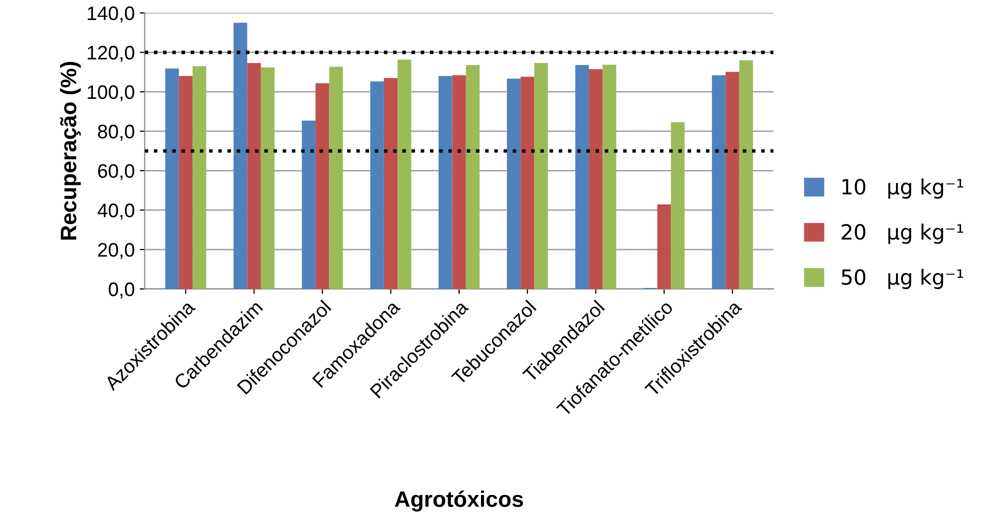 The image size is (998, 516). Describe the element at coordinates (116, 172) in the screenshot. I see `y-tick-label: 60,0` at that location.